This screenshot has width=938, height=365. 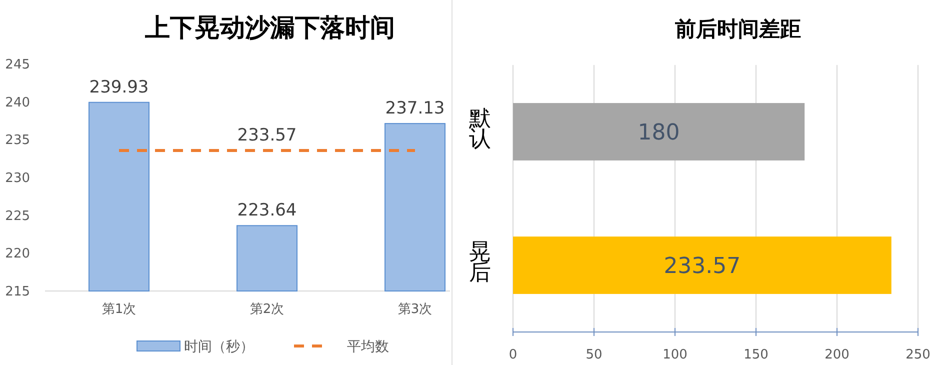 I want to click on y-tick-label: 晃后, so click(x=480, y=263).